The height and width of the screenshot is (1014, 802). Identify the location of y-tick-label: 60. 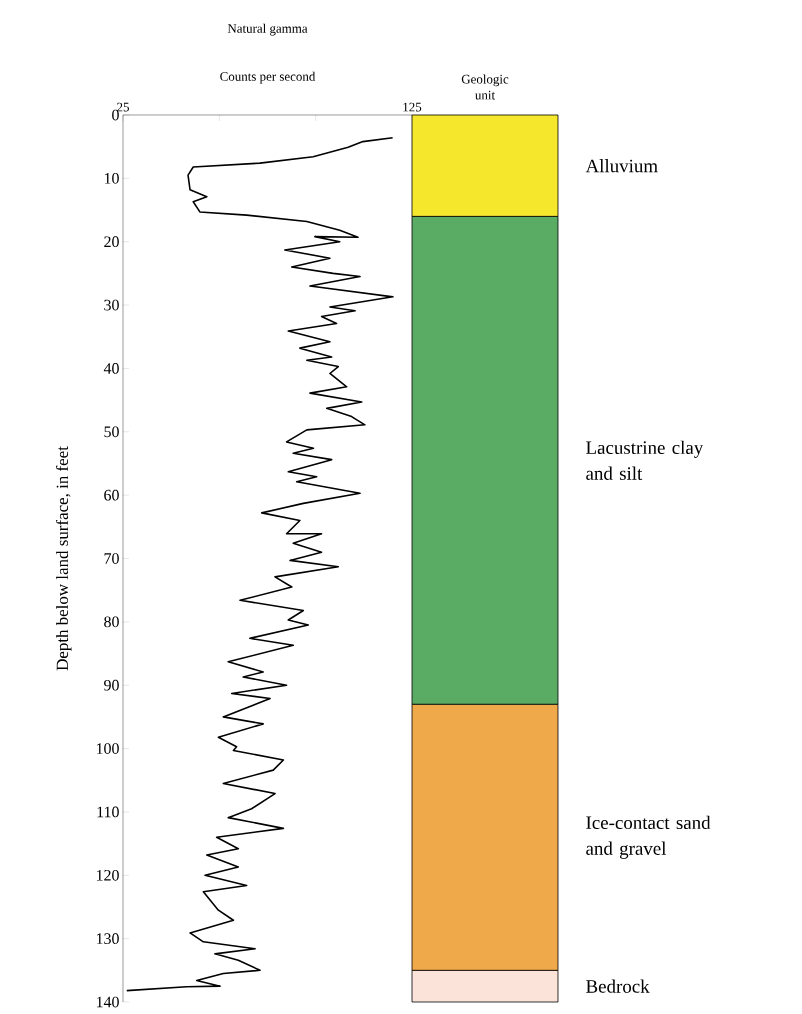
(111, 495).